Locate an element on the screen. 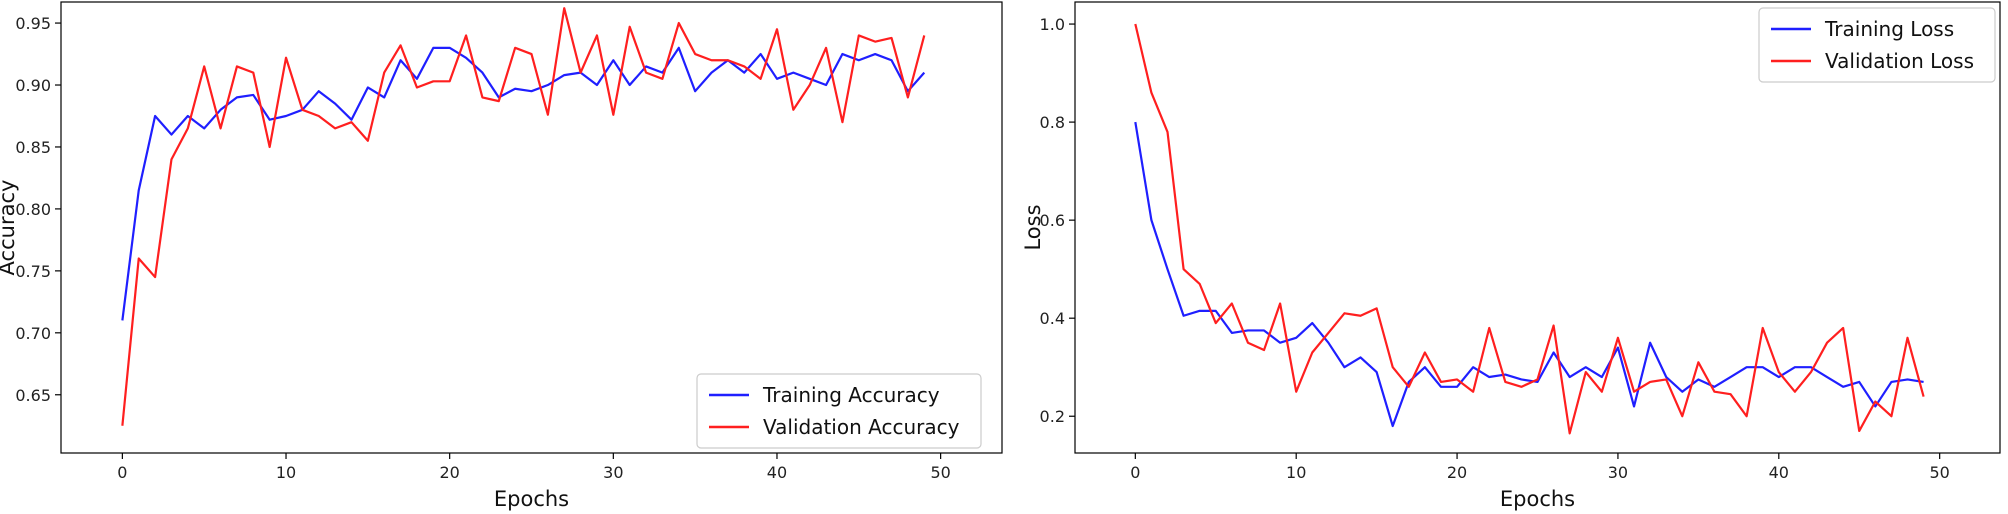 The height and width of the screenshot is (514, 2008). y-tick-label: 0.4 is located at coordinates (1052, 318).